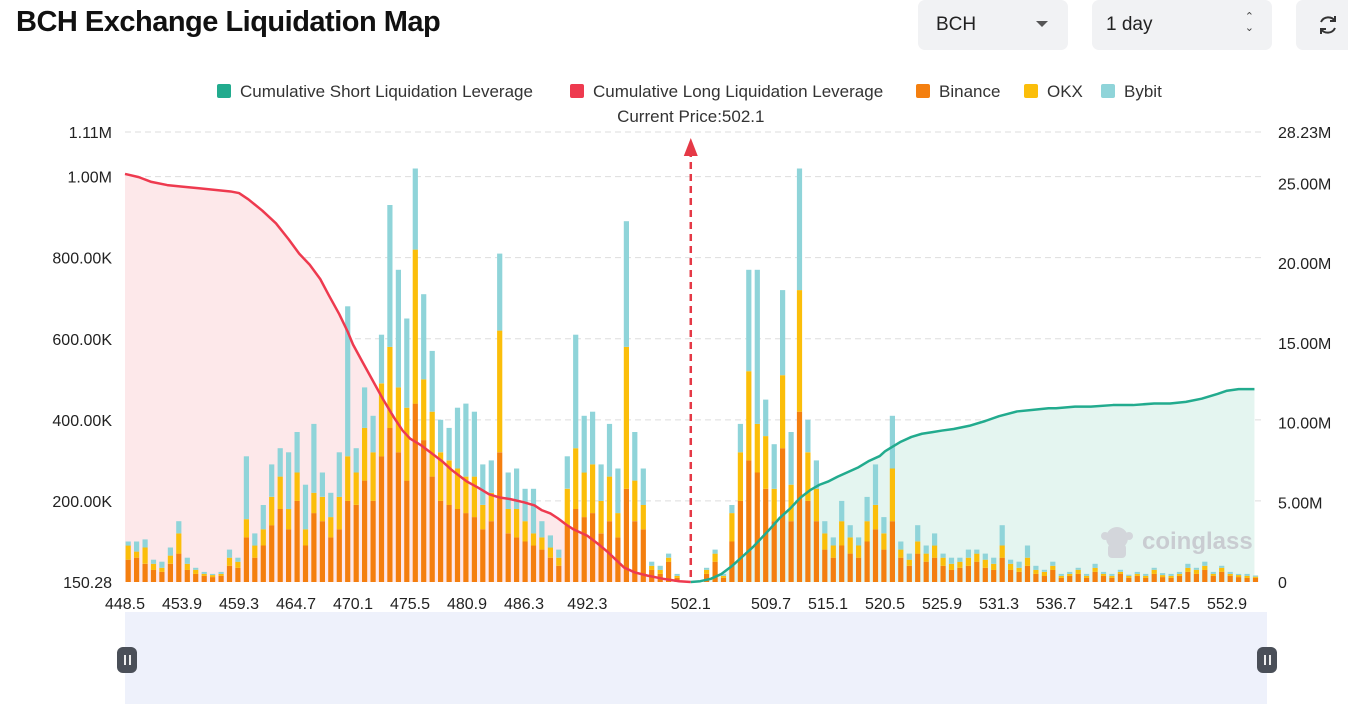 Image resolution: width=1348 pixels, height=709 pixels. What do you see at coordinates (224, 91) in the screenshot?
I see `legend-swatch-short` at bounding box center [224, 91].